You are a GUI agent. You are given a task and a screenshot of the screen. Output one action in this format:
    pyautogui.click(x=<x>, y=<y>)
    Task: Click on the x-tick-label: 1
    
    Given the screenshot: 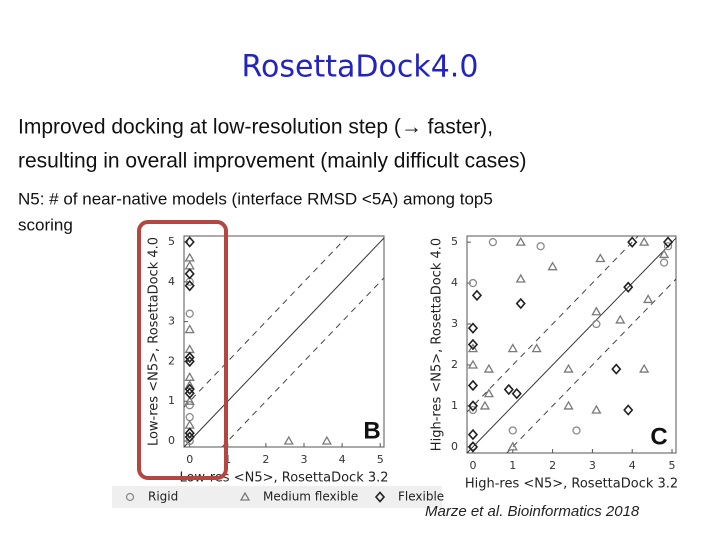 What is the action you would take?
    pyautogui.click(x=512, y=465)
    